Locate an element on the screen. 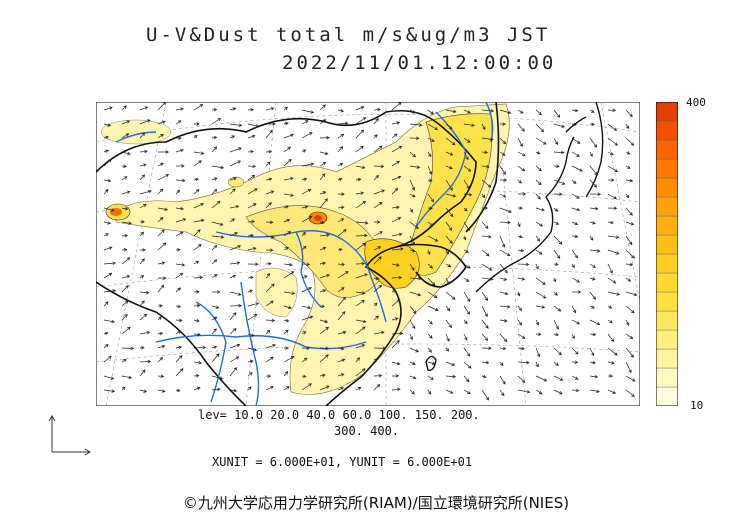  figure-timestamp: 2022/11/01.12:00:00 is located at coordinates (419, 63).